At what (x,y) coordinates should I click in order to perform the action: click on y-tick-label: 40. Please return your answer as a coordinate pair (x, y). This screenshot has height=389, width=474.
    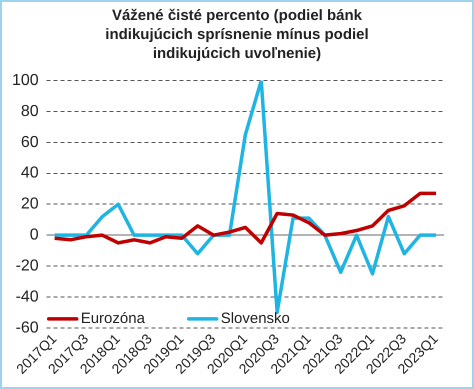
    Looking at the image, I should click on (29, 173).